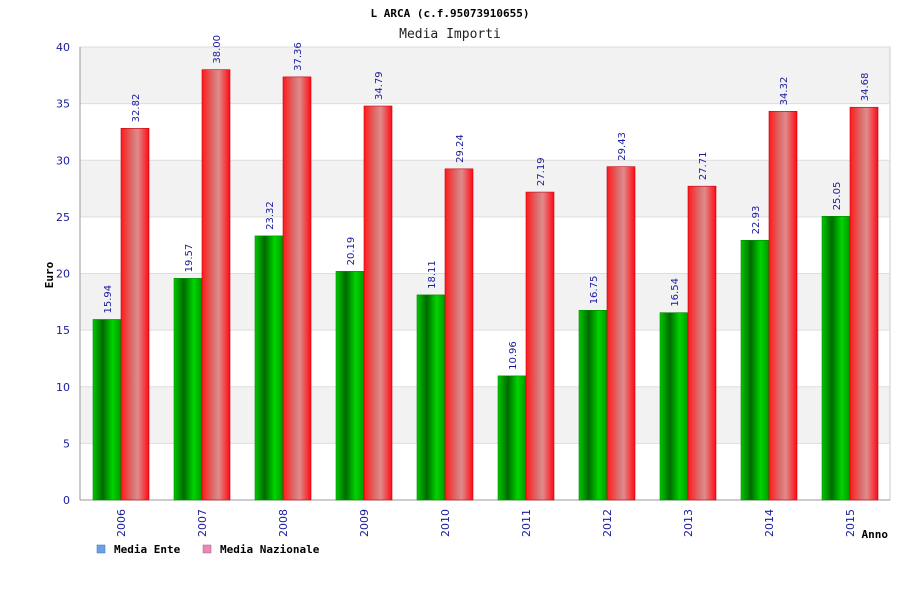  I want to click on value-label-media-nazionale: 37.36, so click(298, 56).